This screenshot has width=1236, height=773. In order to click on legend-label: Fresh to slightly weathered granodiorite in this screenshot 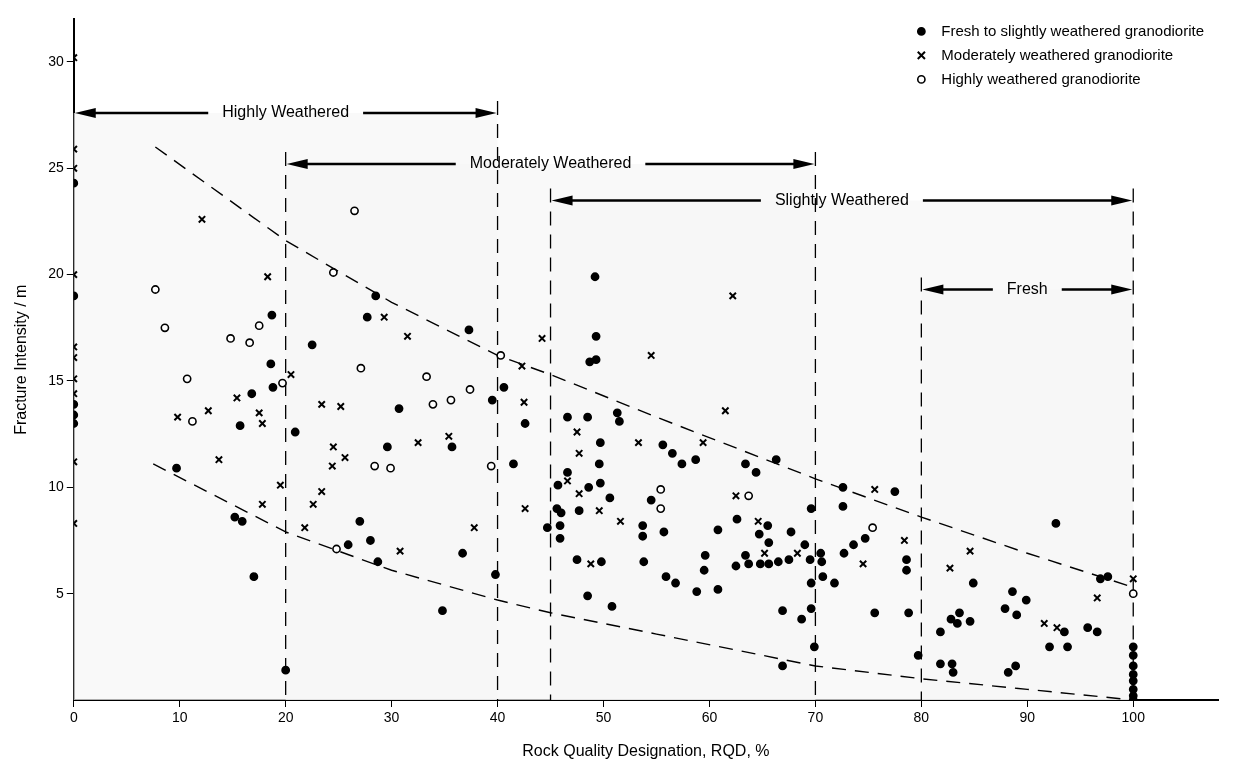, I will do `click(1072, 30)`.